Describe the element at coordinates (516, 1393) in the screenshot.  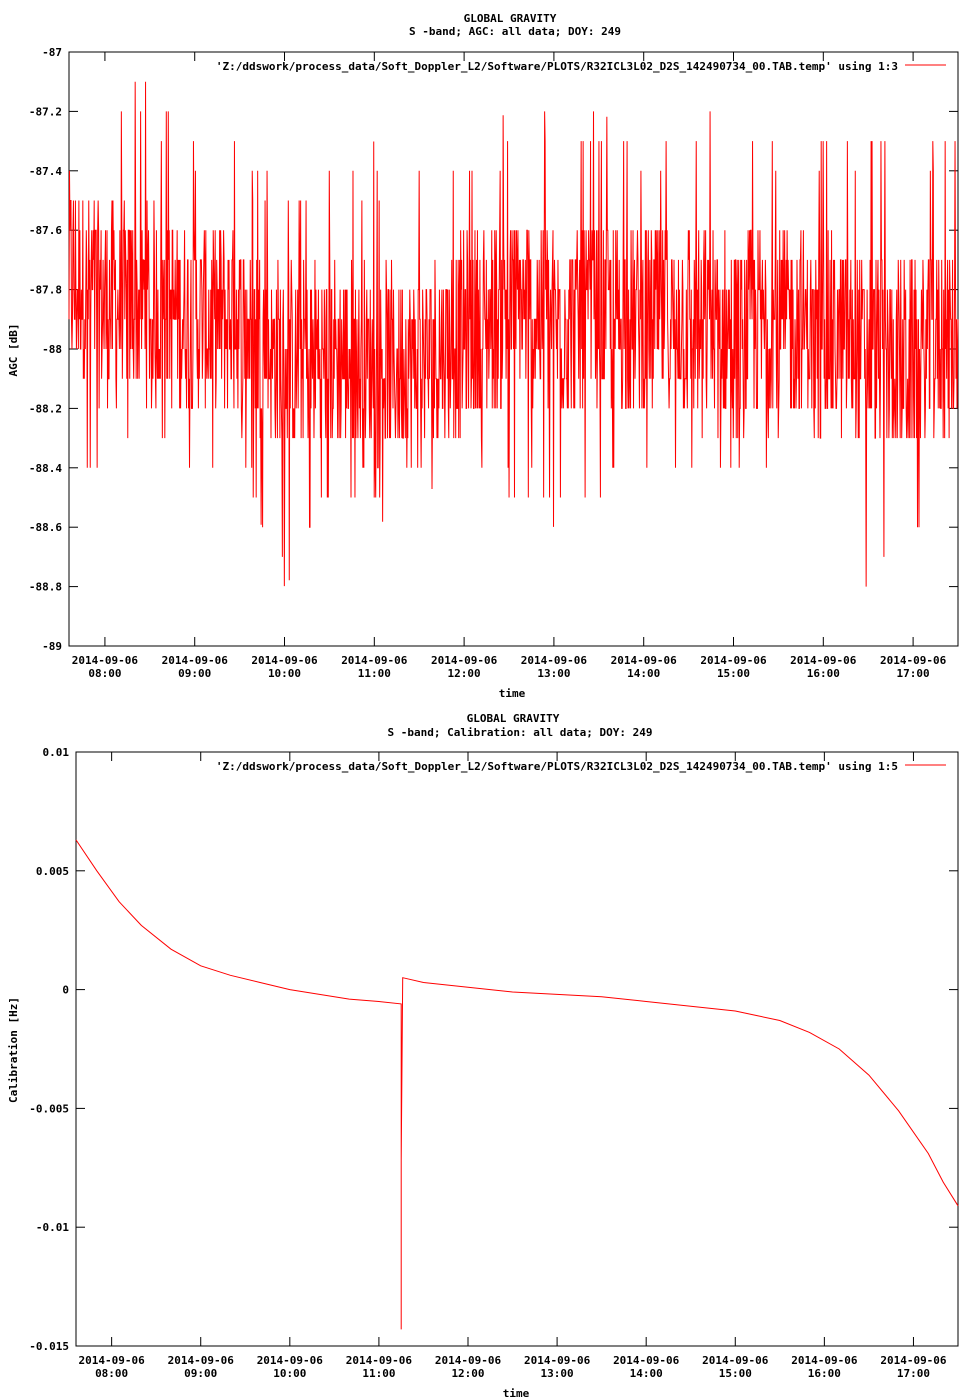
I see `chart2-x-axis-label: time` at that location.